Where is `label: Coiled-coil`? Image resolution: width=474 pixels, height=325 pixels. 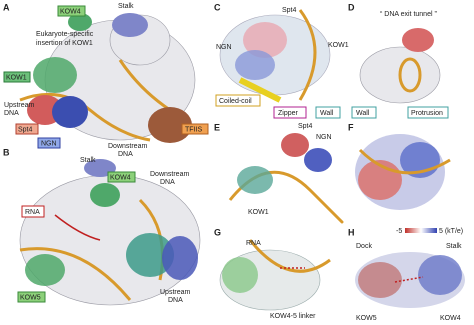
label: Coiled-coil is located at coordinates (235, 101).